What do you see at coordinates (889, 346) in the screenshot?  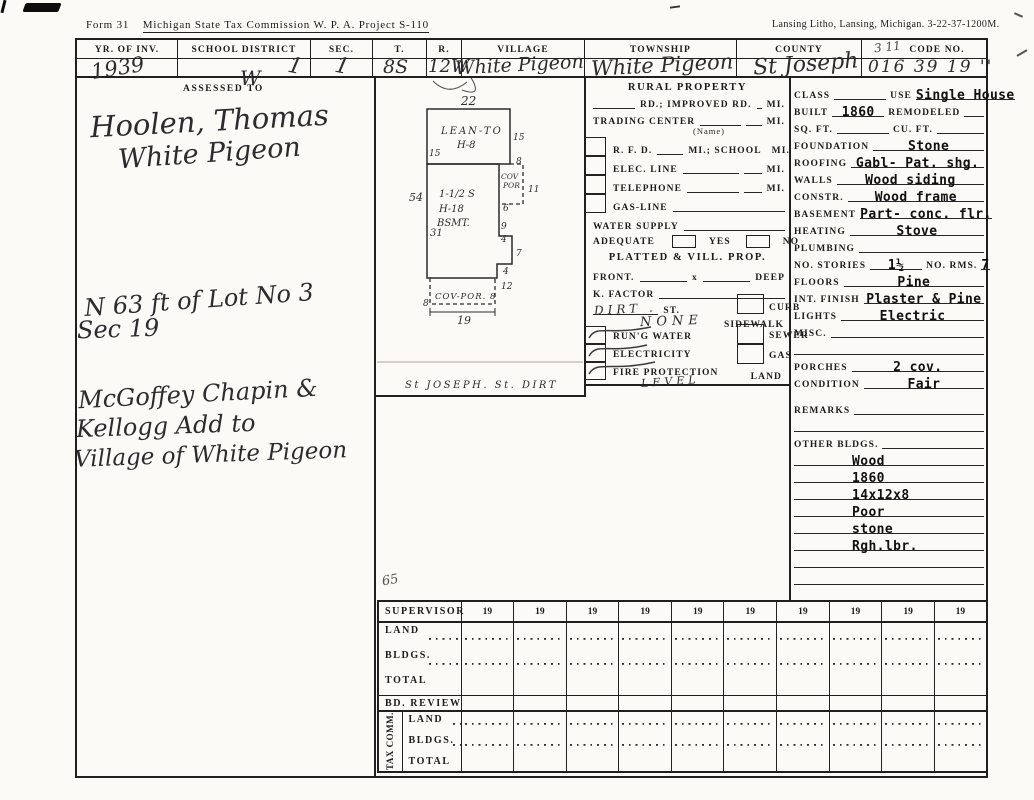 I see `detail-row` at bounding box center [889, 346].